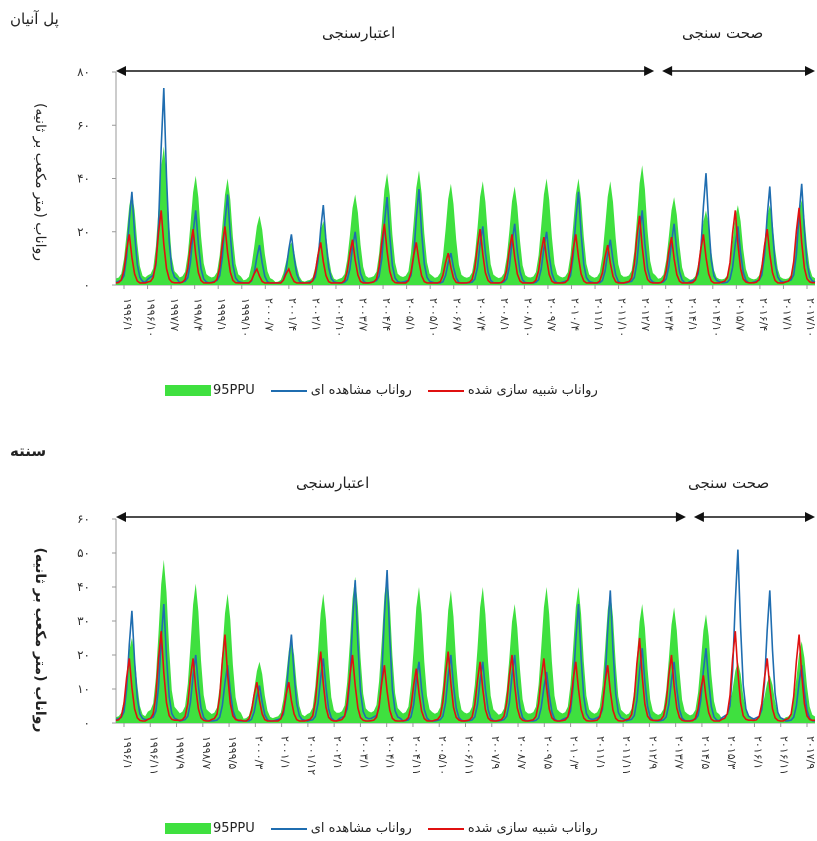 This screenshot has height=841, width=817. What do you see at coordinates (206, 752) in the screenshot?
I see `x-tick-label: ۱۹۹۸/۷` at bounding box center [206, 752].